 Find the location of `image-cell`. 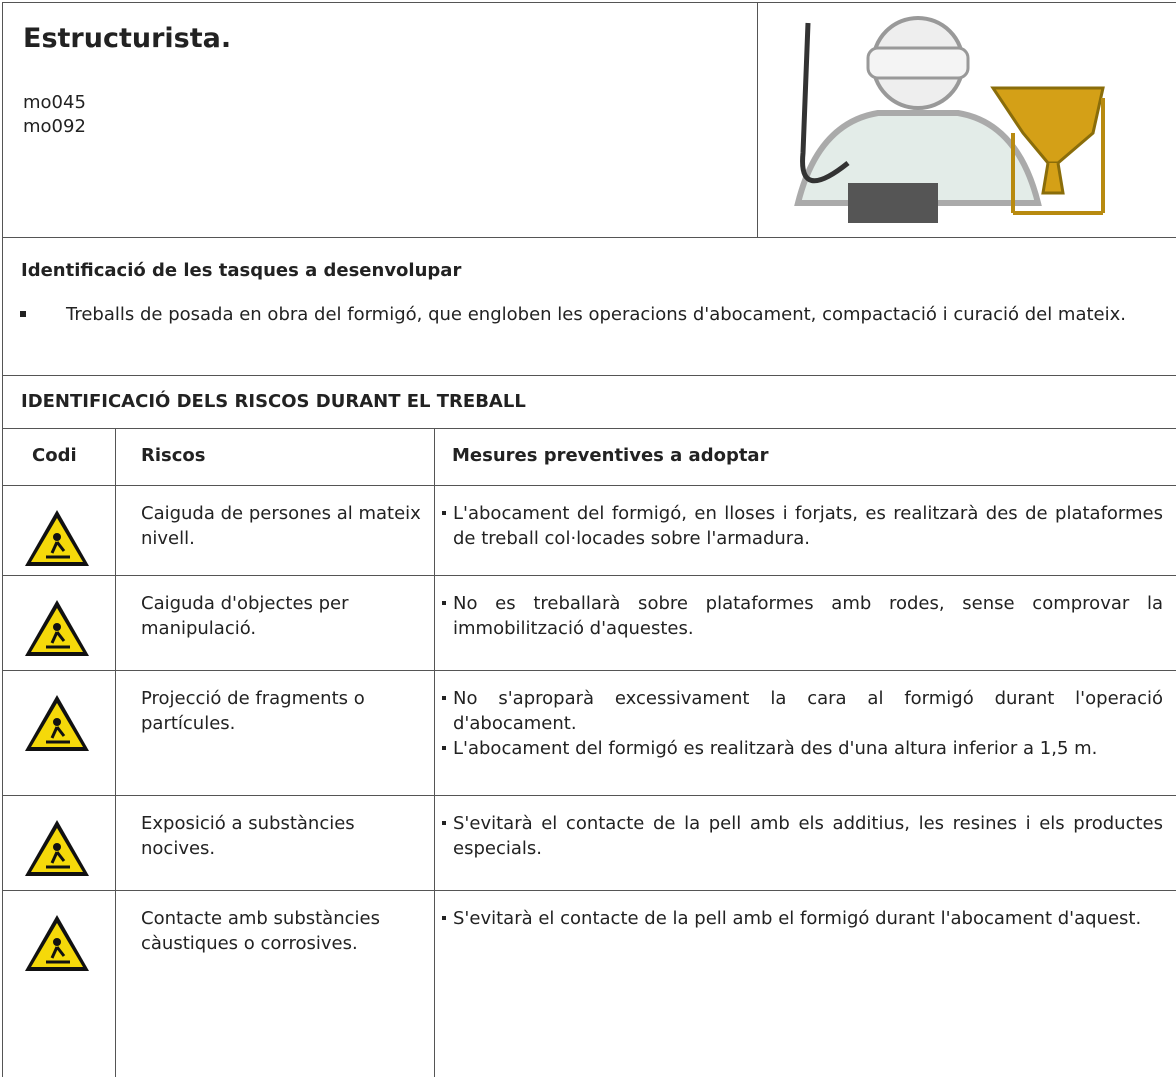

image-cell is located at coordinates (966, 120).